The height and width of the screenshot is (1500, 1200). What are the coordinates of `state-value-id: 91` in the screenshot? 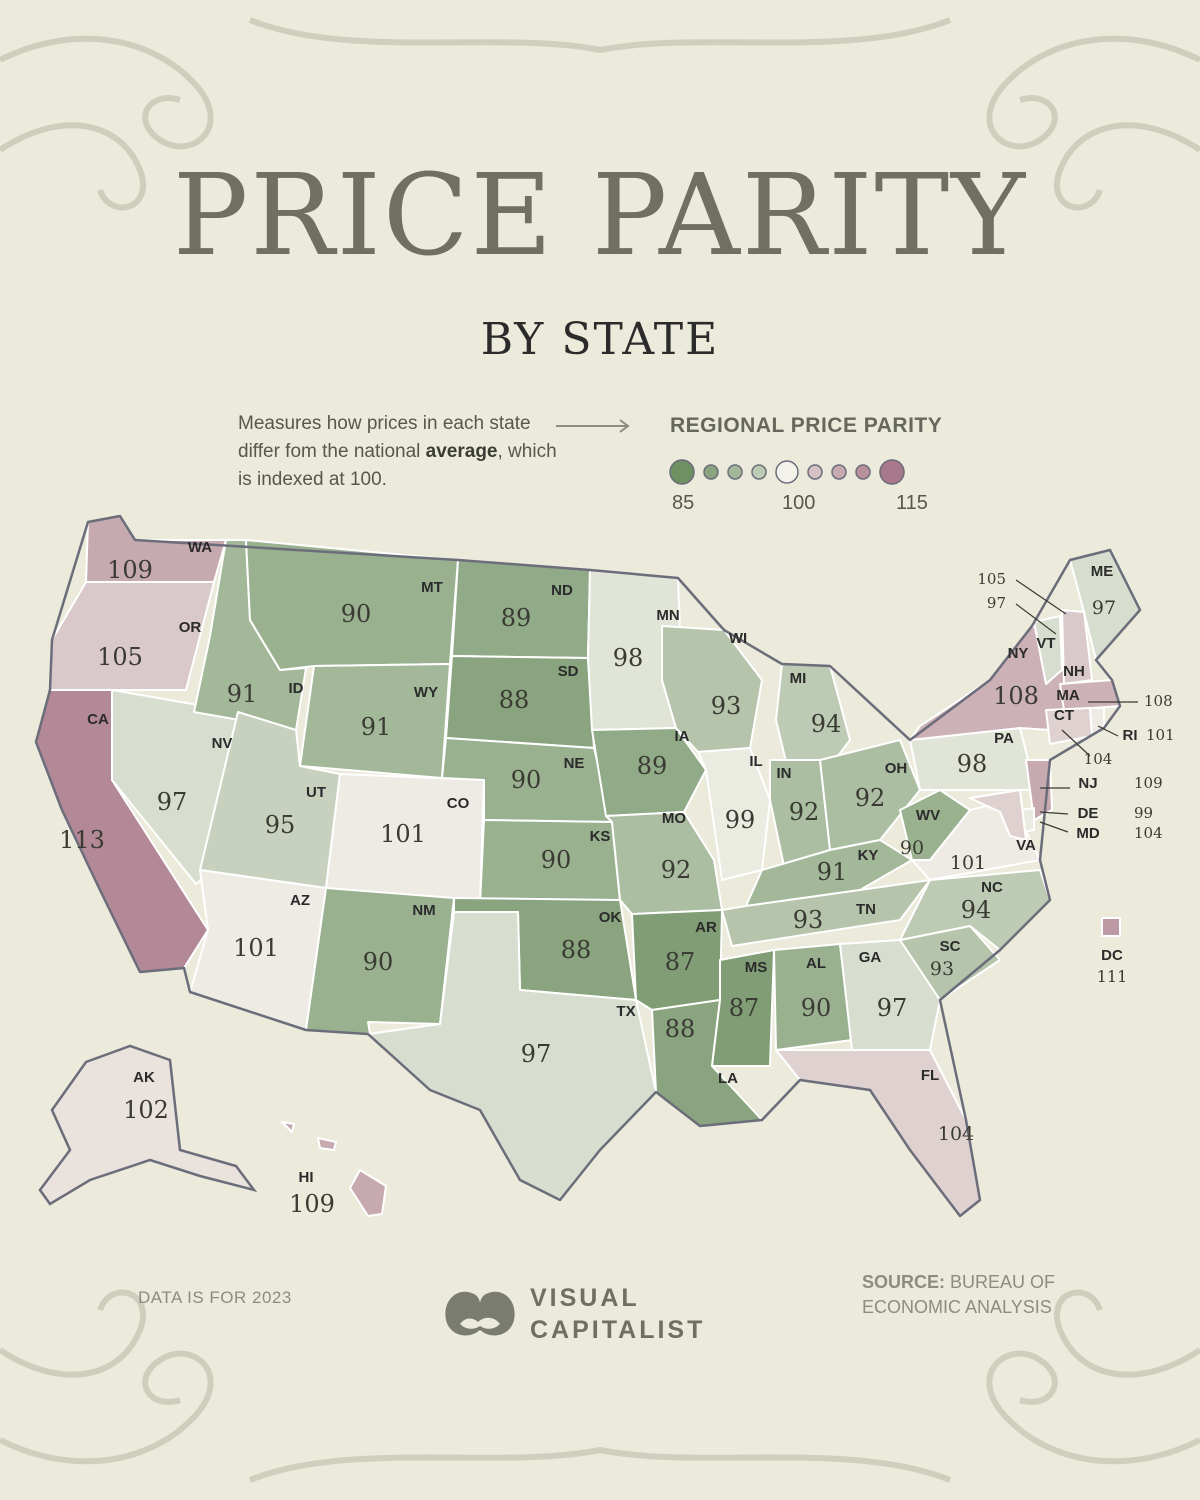 It's located at (242, 694).